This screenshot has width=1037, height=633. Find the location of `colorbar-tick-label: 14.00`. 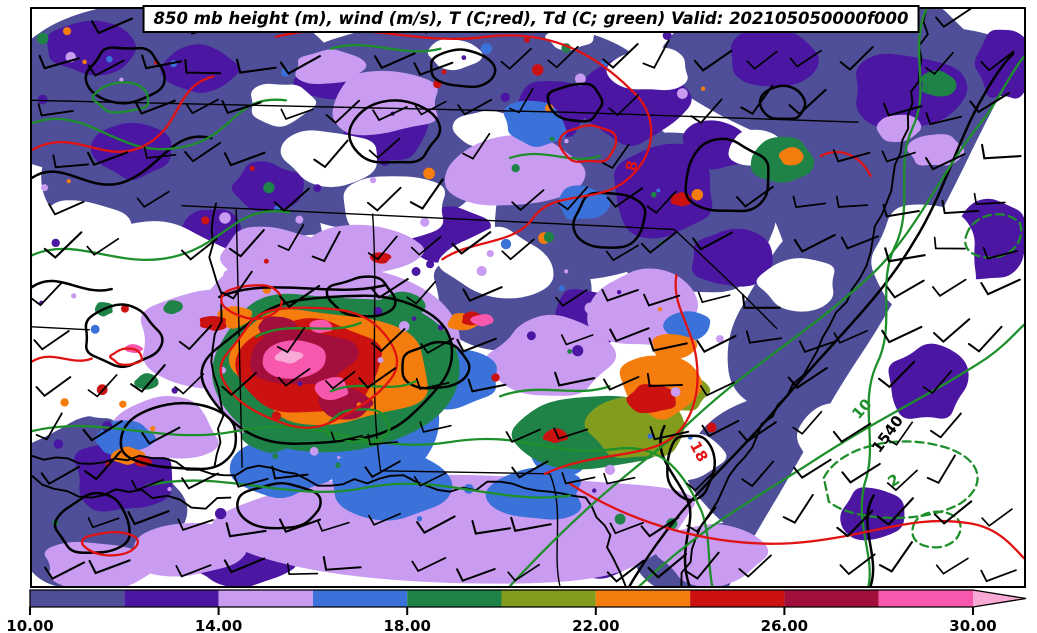

colorbar-tick-label: 14.00 is located at coordinates (218, 625).